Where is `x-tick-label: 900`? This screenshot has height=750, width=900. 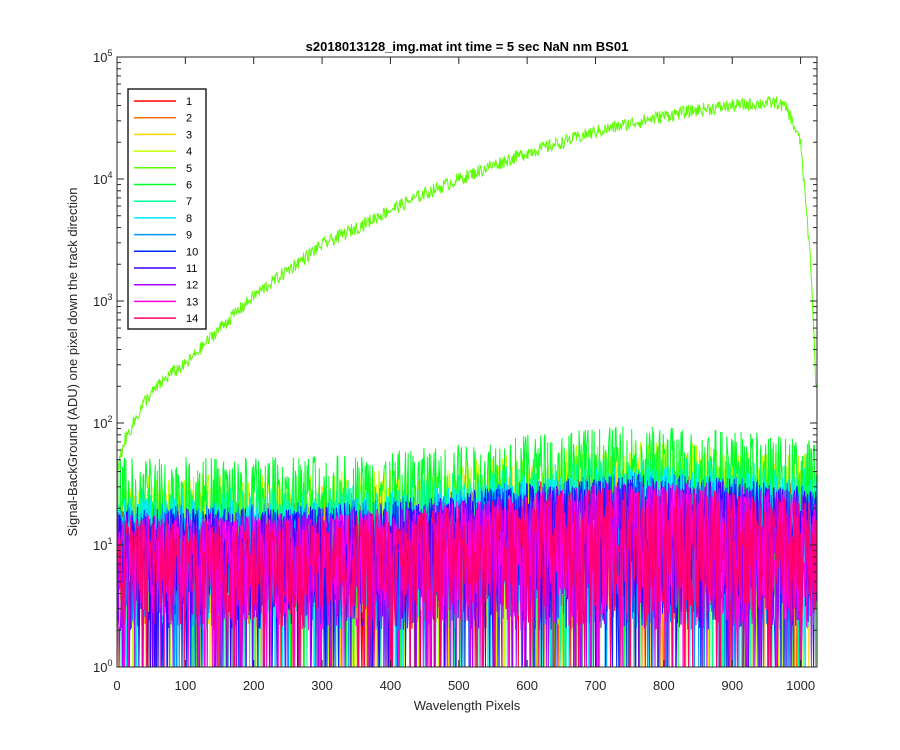 x-tick-label: 900 is located at coordinates (732, 685).